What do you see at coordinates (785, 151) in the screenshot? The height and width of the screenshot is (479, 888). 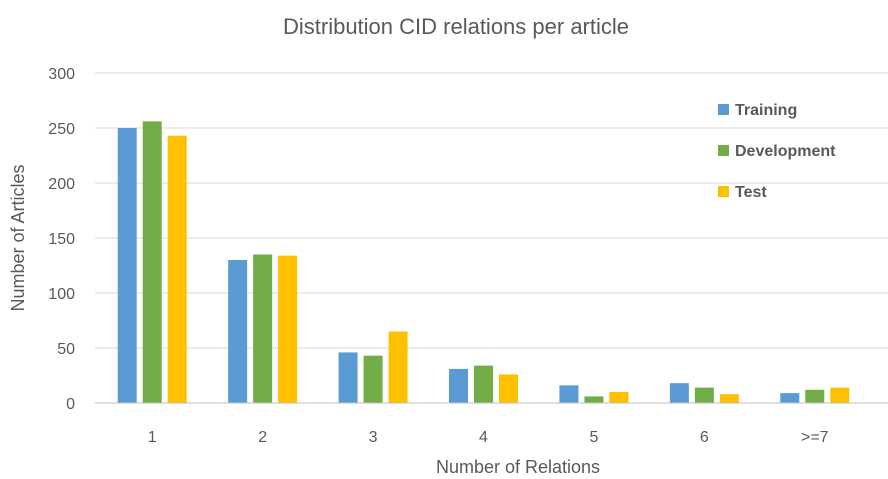 I see `legend-label-development: Development` at bounding box center [785, 151].